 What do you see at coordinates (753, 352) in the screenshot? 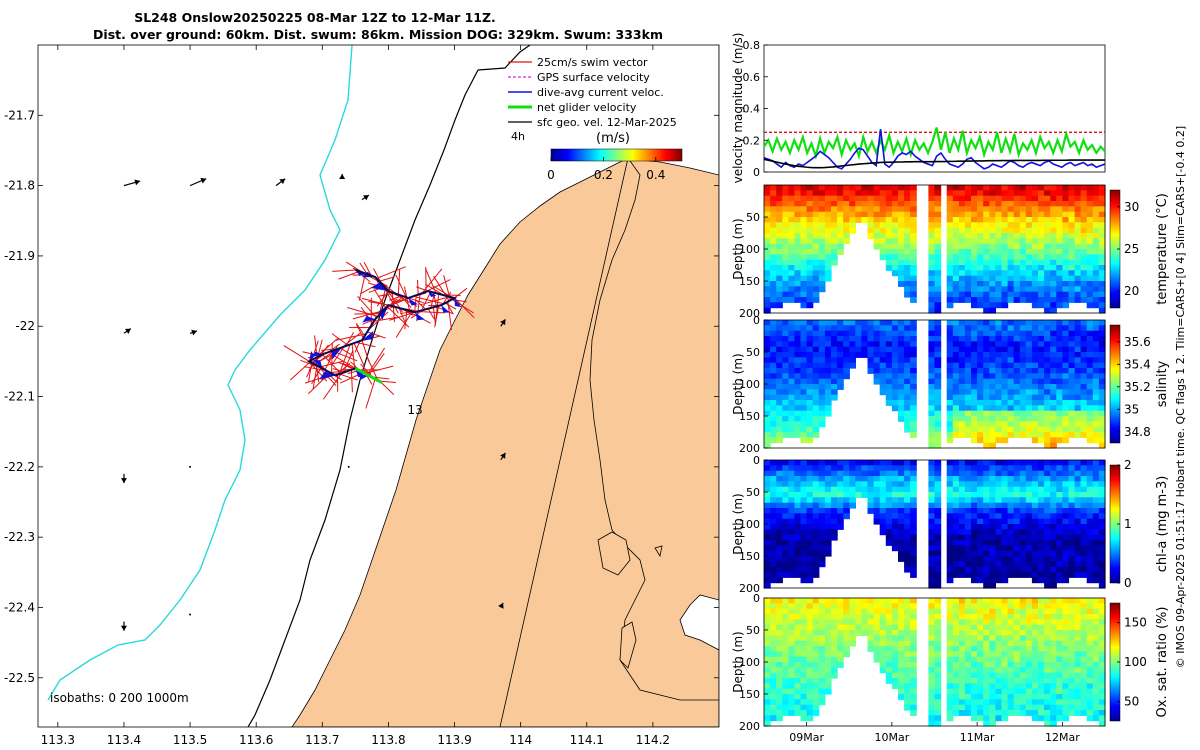
I see `depth-tick-label: 50` at bounding box center [753, 352].